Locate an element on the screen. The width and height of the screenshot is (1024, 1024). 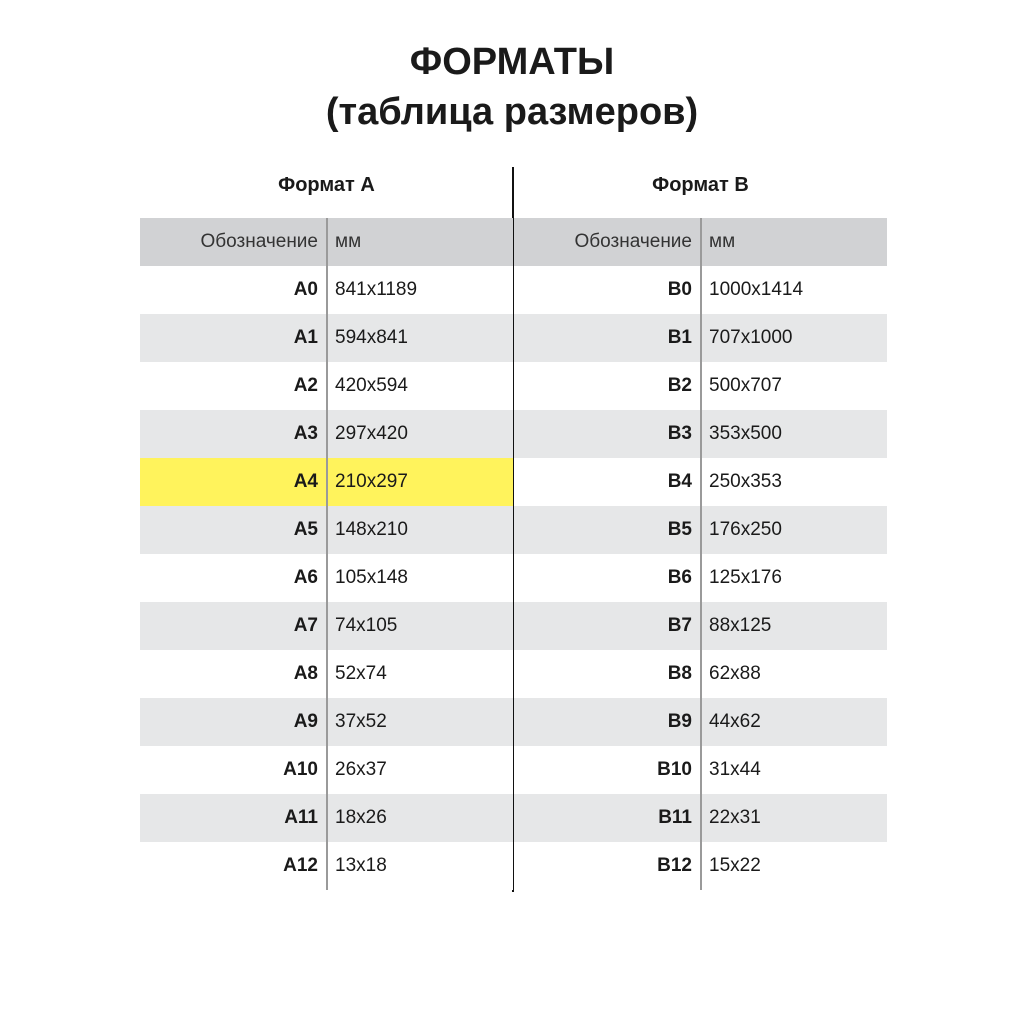
format-designation: A12 is located at coordinates (300, 865).